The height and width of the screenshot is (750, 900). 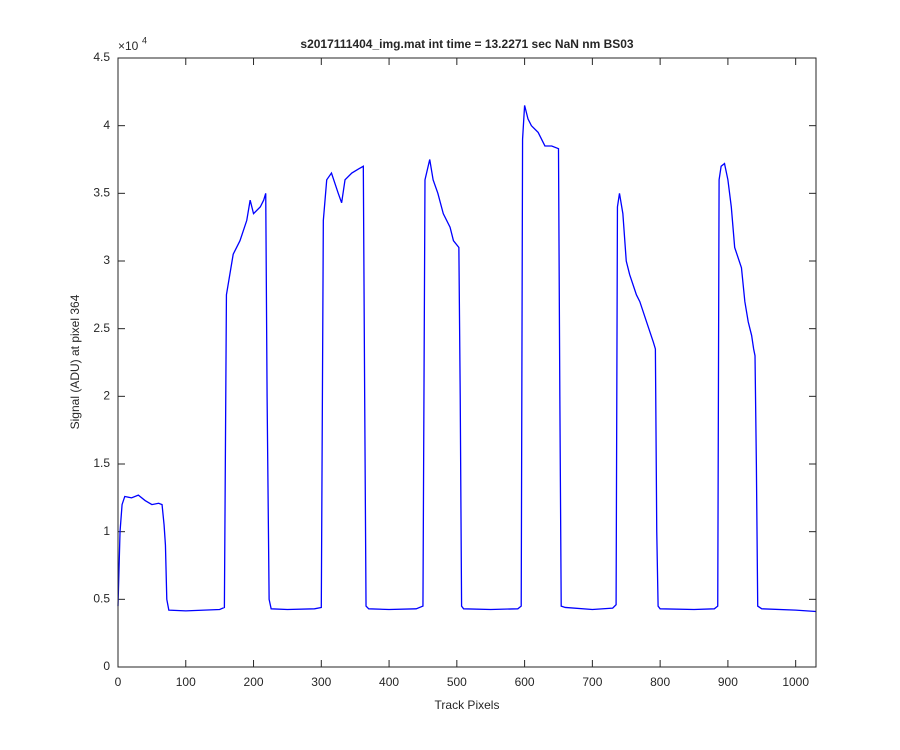 I want to click on x-tick-label: 700, so click(x=592, y=682).